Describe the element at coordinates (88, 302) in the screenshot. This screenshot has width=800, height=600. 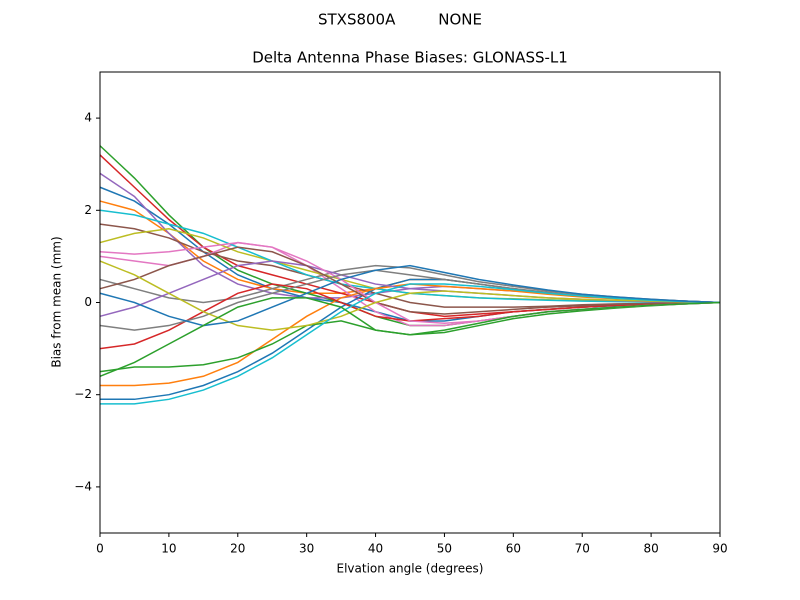
I see `y-tick-label: 0` at that location.